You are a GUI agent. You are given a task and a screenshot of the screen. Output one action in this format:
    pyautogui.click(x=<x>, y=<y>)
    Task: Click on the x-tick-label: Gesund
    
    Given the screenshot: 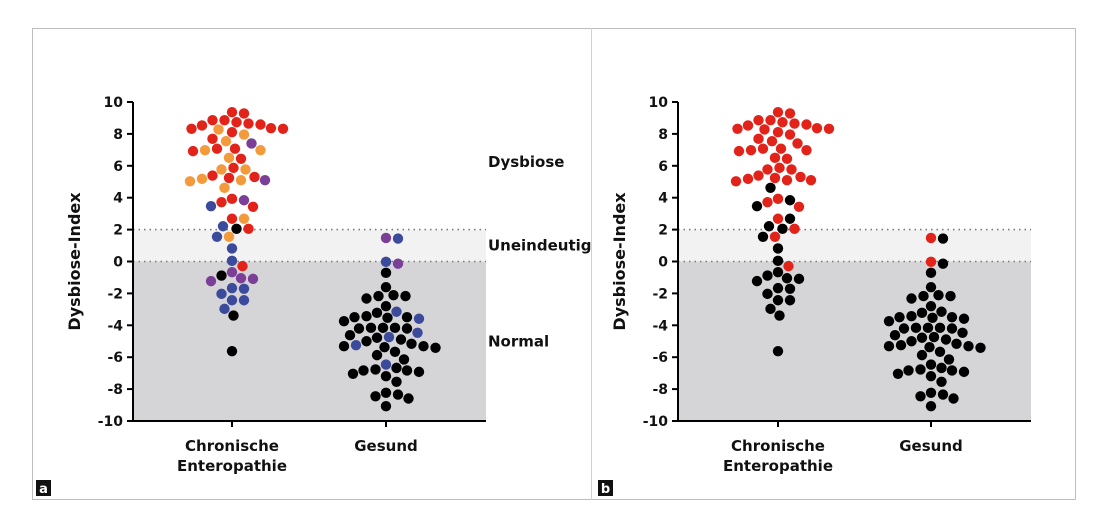 What is the action you would take?
    pyautogui.click(x=386, y=446)
    